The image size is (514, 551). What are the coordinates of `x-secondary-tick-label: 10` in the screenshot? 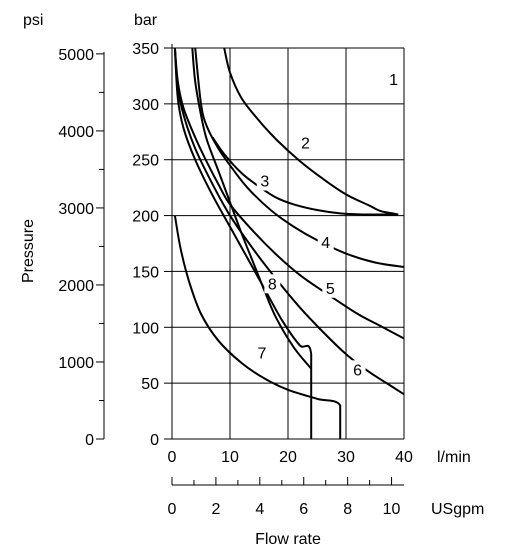 It's located at (392, 509).